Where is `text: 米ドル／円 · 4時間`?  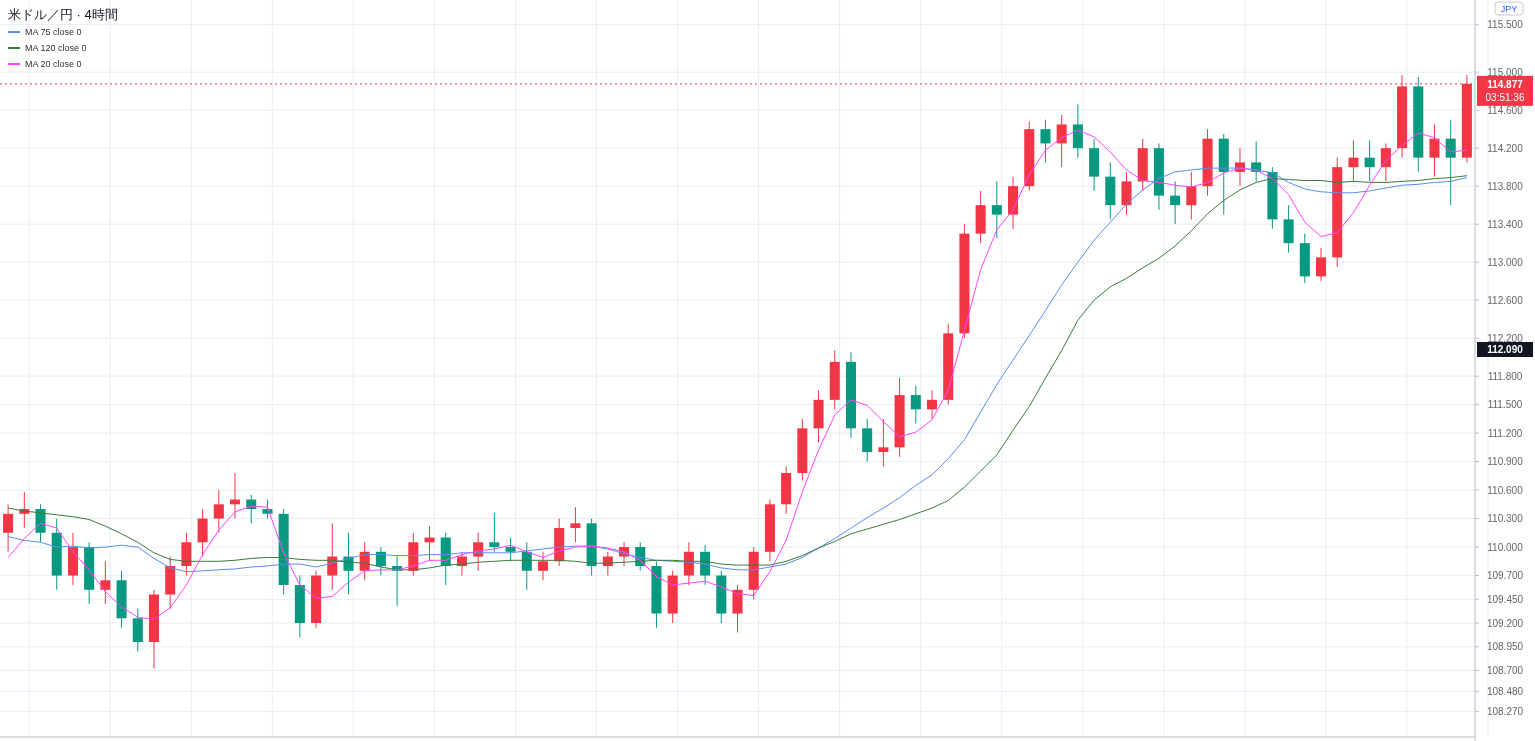 text: 米ドル／円 · 4時間 is located at coordinates (63, 14).